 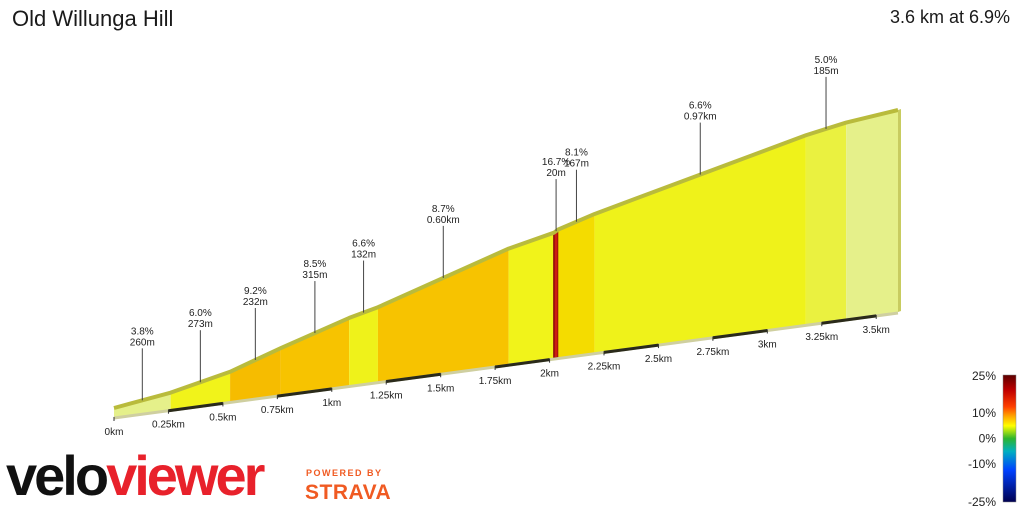 What do you see at coordinates (549, 374) in the screenshot?
I see `tick-label: 2km` at bounding box center [549, 374].